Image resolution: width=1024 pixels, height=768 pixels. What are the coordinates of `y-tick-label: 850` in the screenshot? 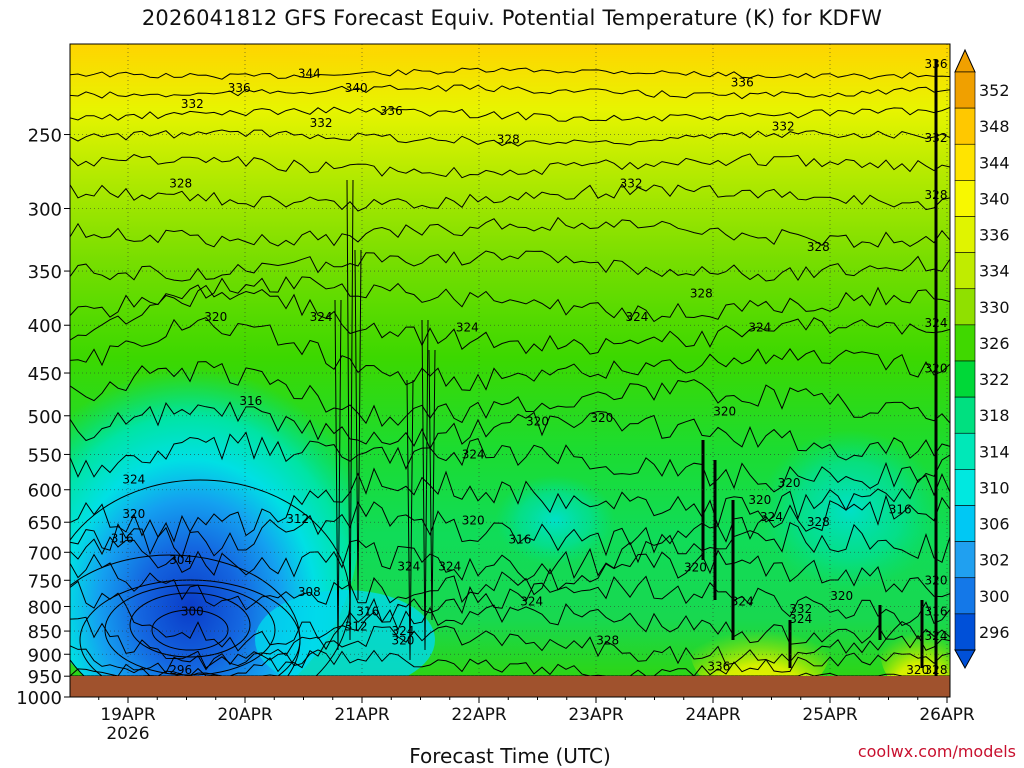 It's located at (45, 632).